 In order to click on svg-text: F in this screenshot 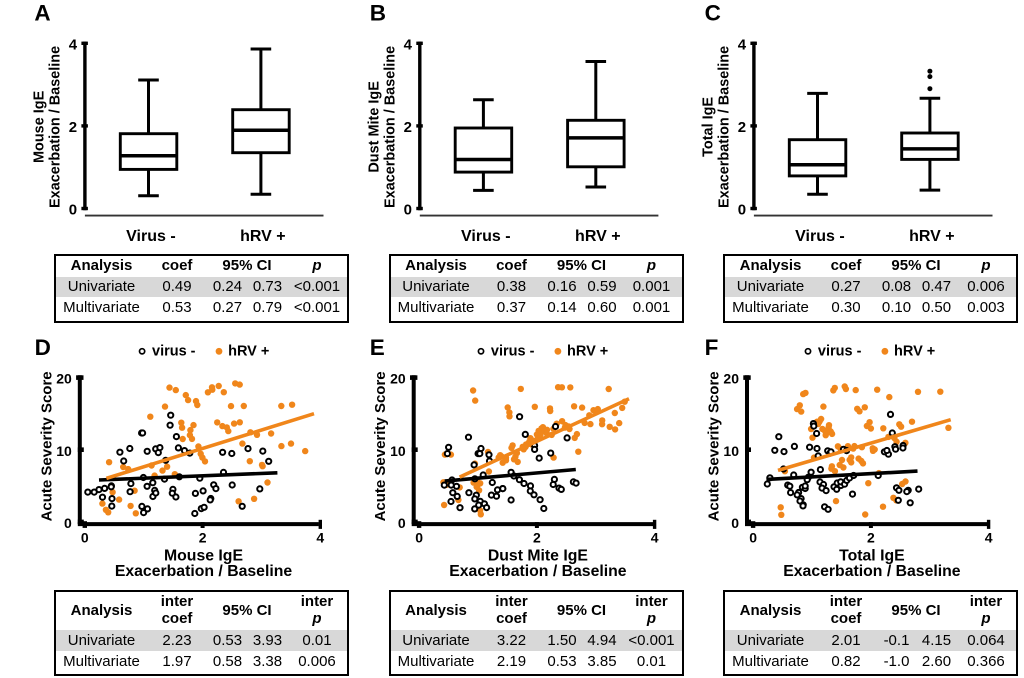, I will do `click(712, 347)`.